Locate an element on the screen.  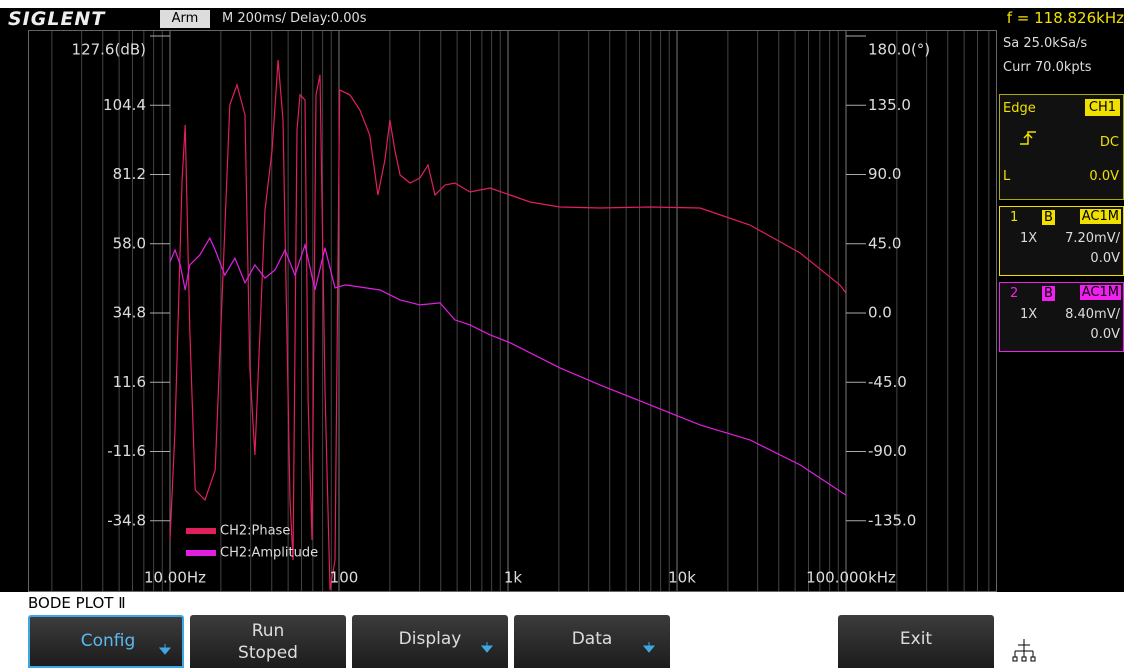
x-tick-label: 100 is located at coordinates (344, 578).